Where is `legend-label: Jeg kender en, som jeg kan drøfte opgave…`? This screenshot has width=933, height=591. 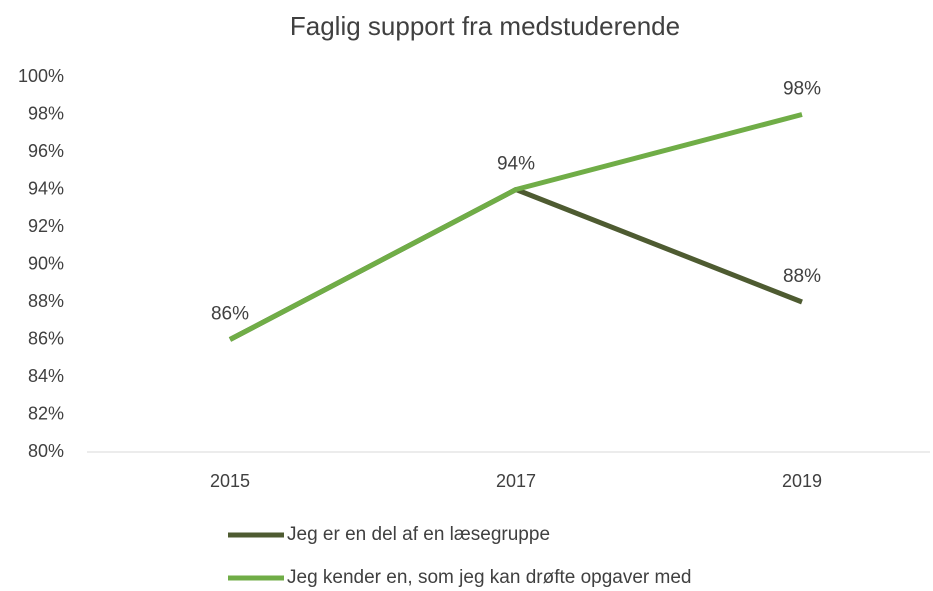 legend-label: Jeg kender en, som jeg kan drøfte opgave… is located at coordinates (489, 577).